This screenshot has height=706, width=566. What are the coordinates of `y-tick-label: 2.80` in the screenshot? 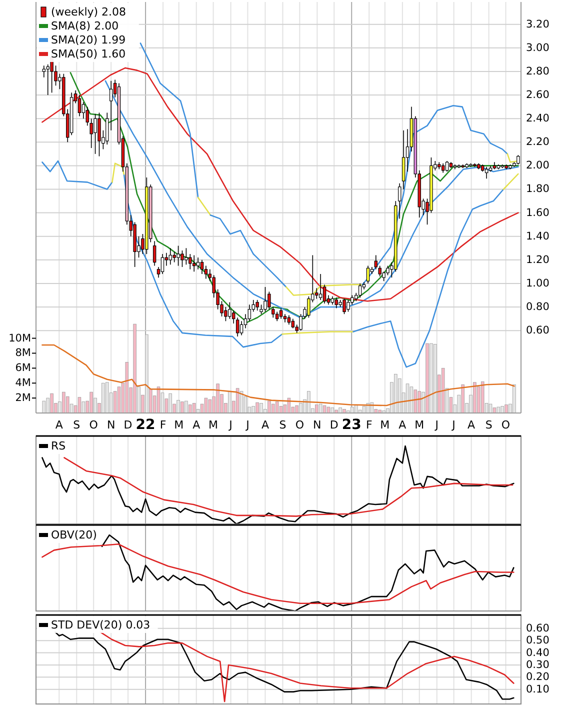 It's located at (538, 71).